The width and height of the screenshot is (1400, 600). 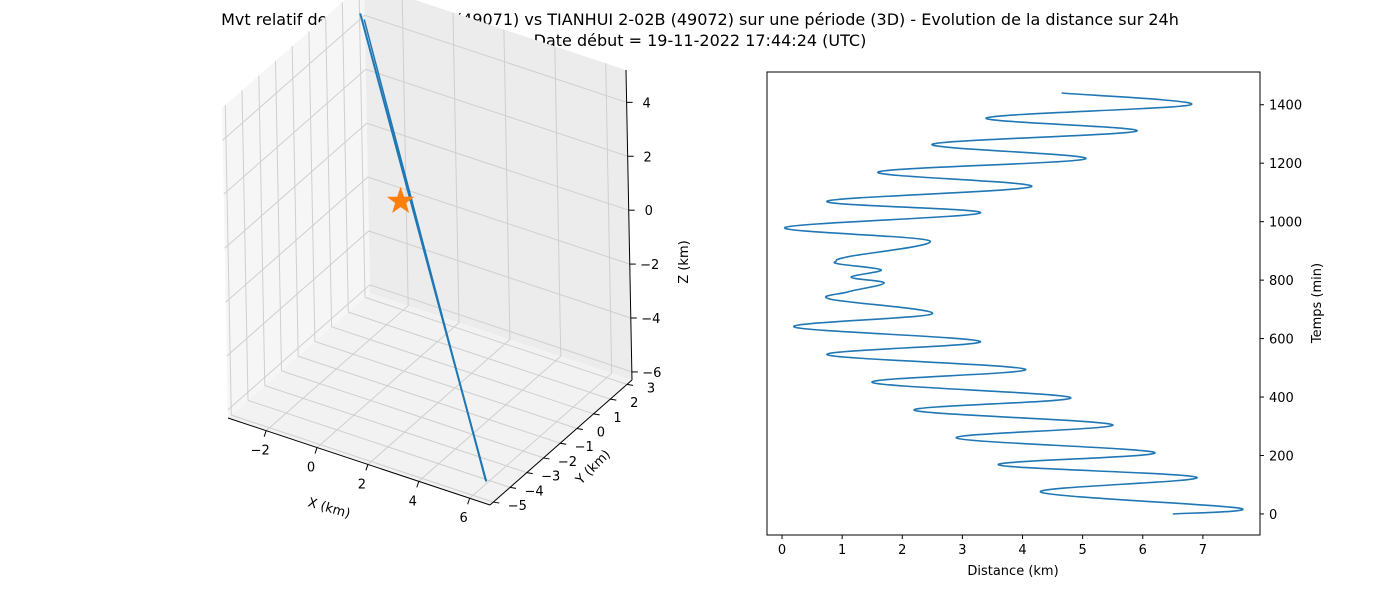 I want to click on y-tick-label: −2, so click(x=567, y=462).